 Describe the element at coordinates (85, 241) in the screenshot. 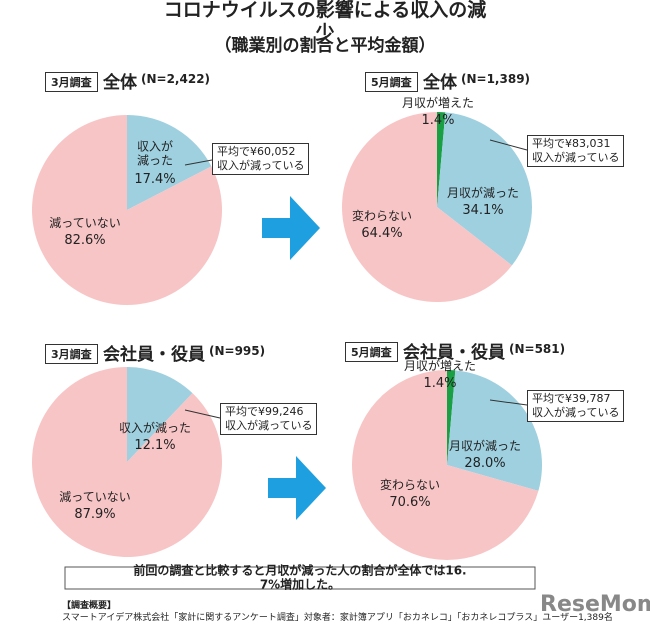

I see `value-label: 82.6%` at that location.